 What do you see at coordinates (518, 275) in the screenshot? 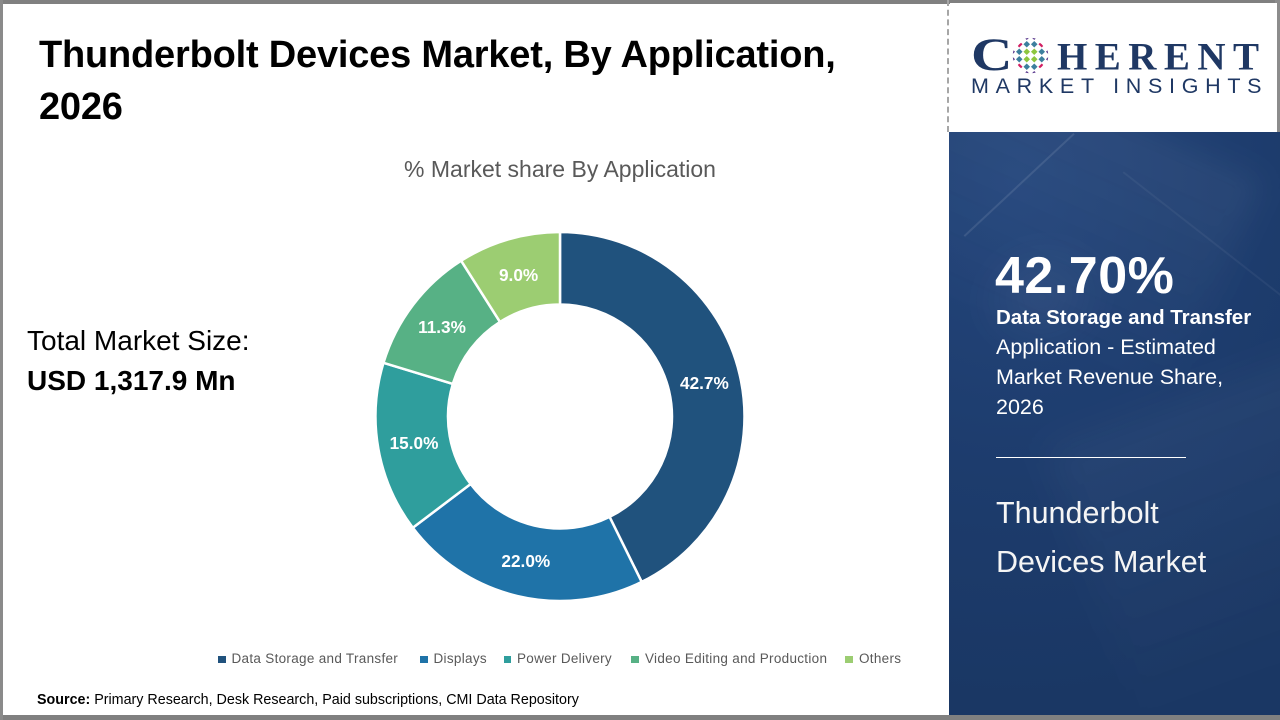
I see `svg-text: 9.0%` at bounding box center [518, 275].